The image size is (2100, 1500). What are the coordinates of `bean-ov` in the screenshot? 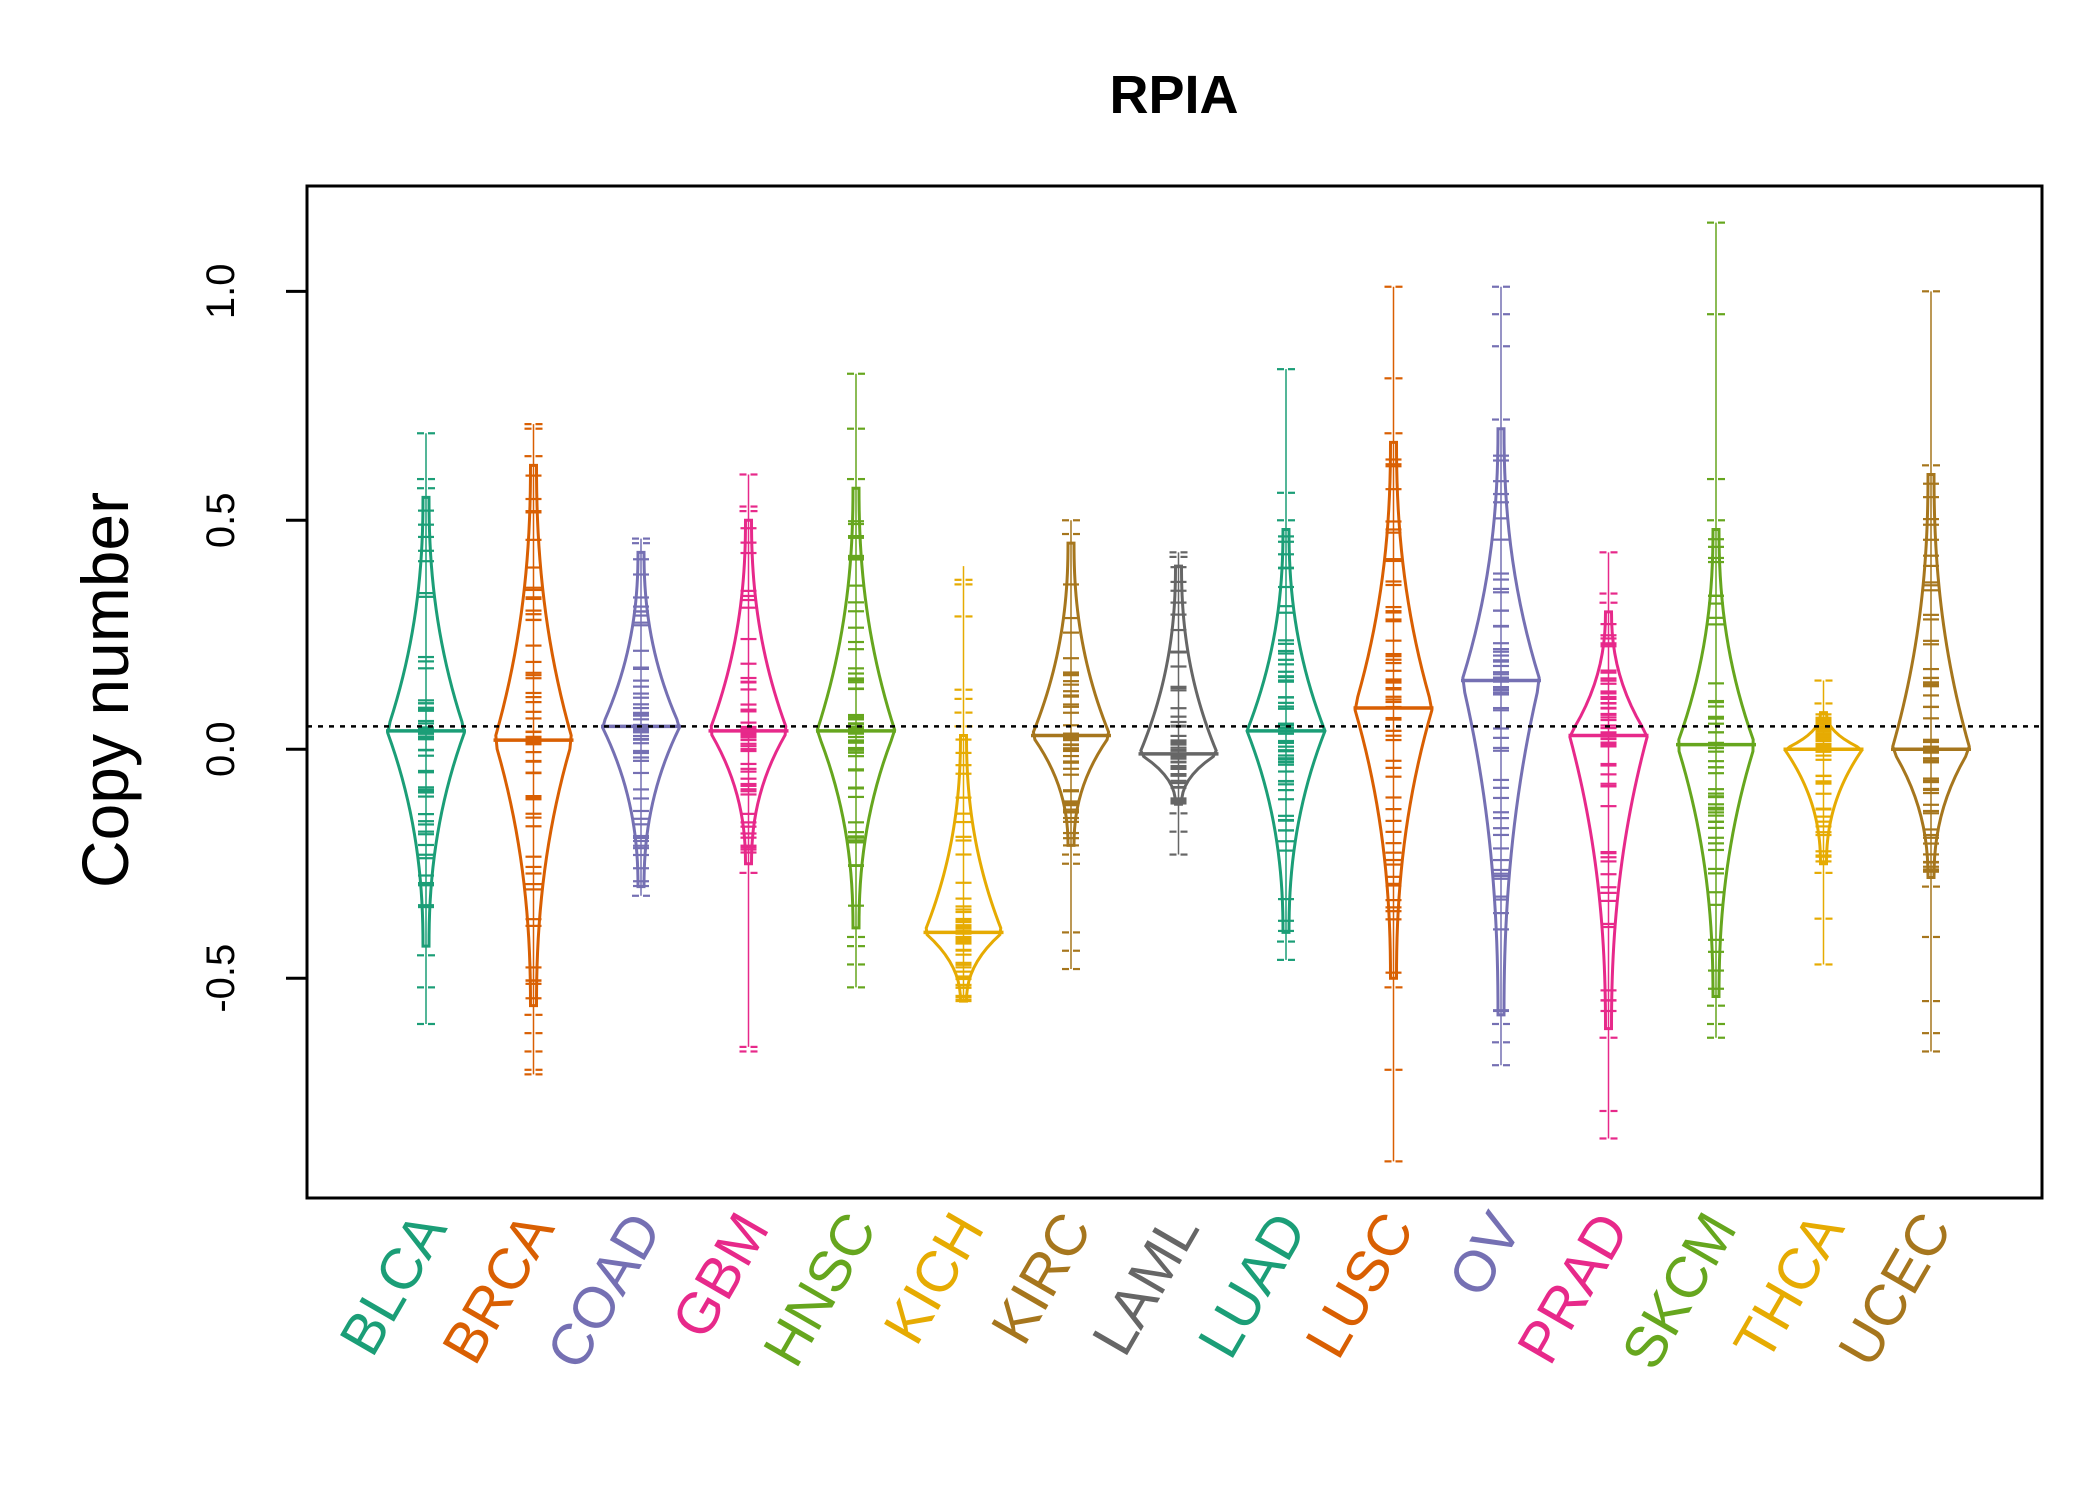 It's located at (1501, 676).